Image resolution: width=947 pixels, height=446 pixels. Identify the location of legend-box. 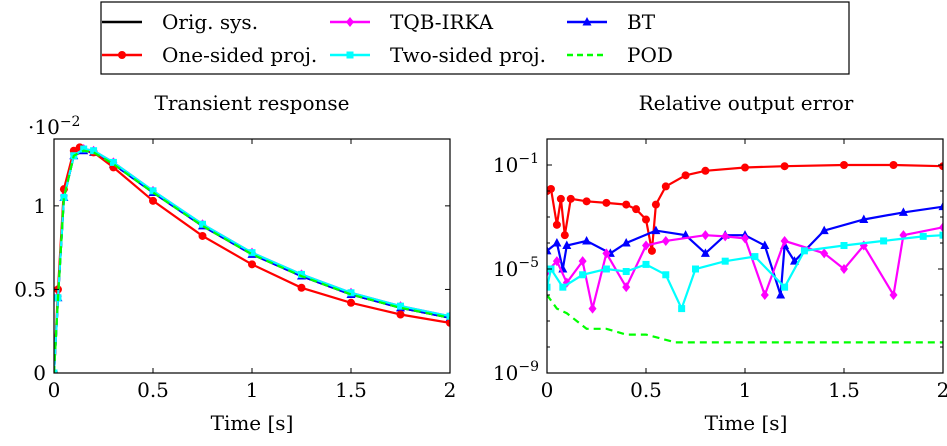
(475, 38).